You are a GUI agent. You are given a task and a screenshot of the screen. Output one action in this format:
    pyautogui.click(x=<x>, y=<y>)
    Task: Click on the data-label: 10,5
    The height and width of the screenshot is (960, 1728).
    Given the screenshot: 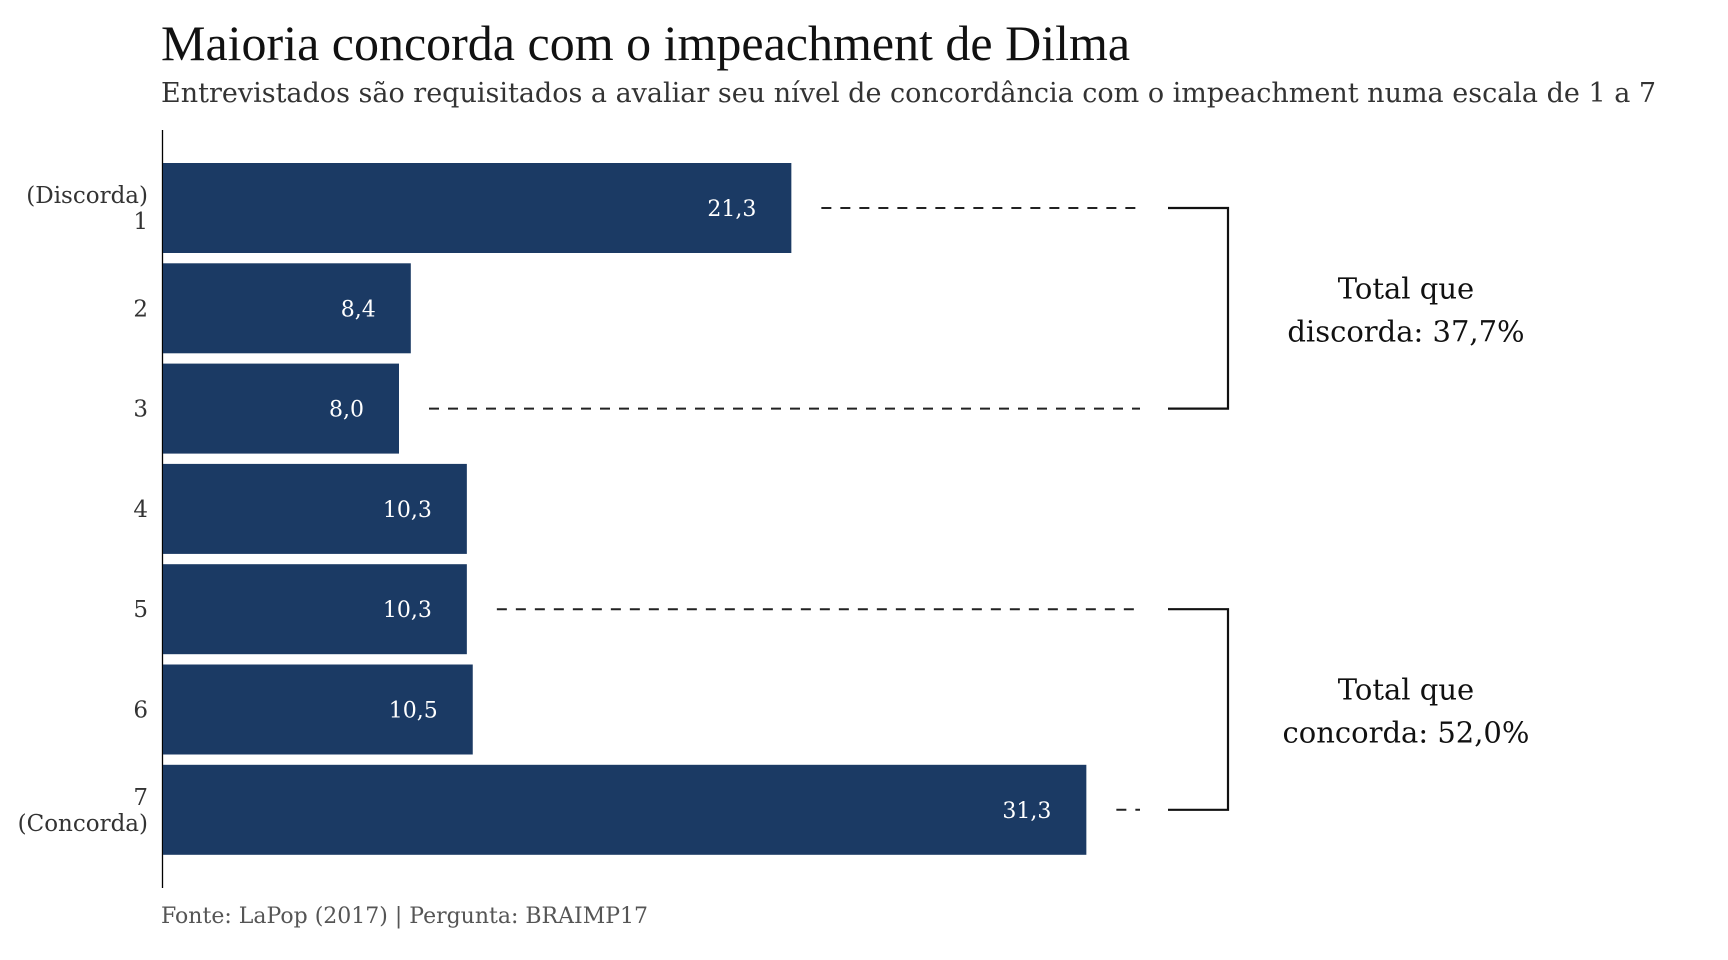 What is the action you would take?
    pyautogui.click(x=413, y=711)
    